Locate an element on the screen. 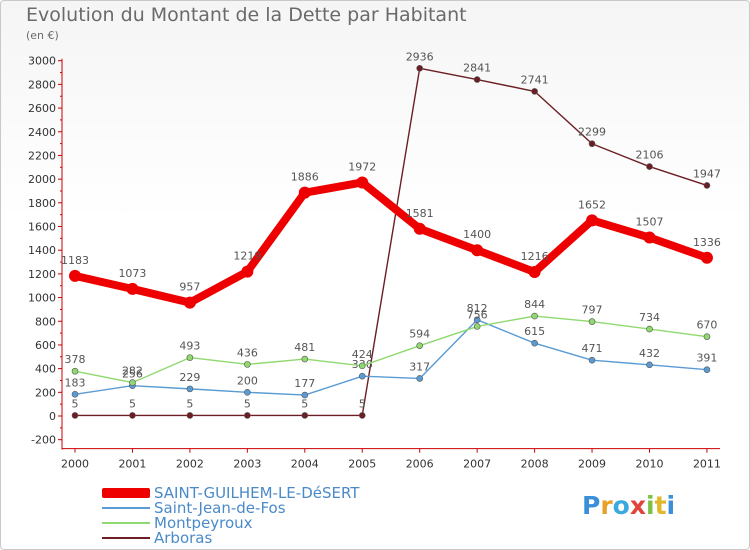 This screenshot has height=550, width=750. y-tick-label: 1400 is located at coordinates (42, 250).